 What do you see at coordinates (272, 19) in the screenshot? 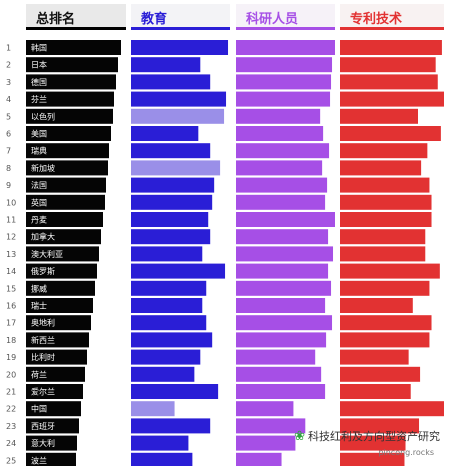
I see `header-researchers-label: 科研人员` at bounding box center [272, 19].